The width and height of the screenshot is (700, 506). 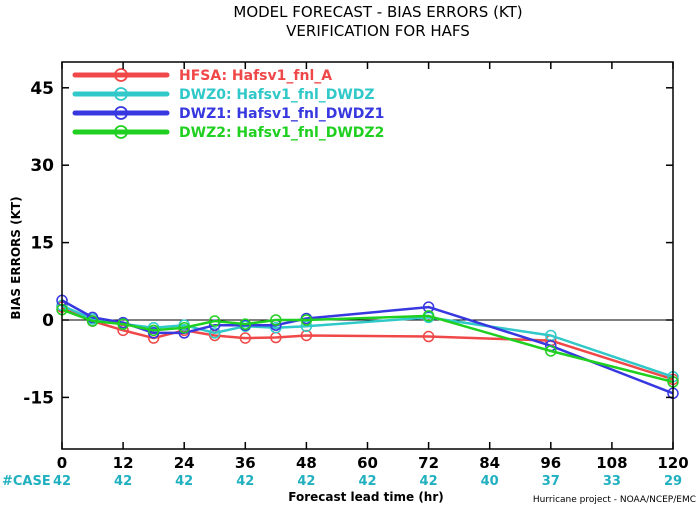 What do you see at coordinates (672, 463) in the screenshot?
I see `x-tick-label: 120` at bounding box center [672, 463].